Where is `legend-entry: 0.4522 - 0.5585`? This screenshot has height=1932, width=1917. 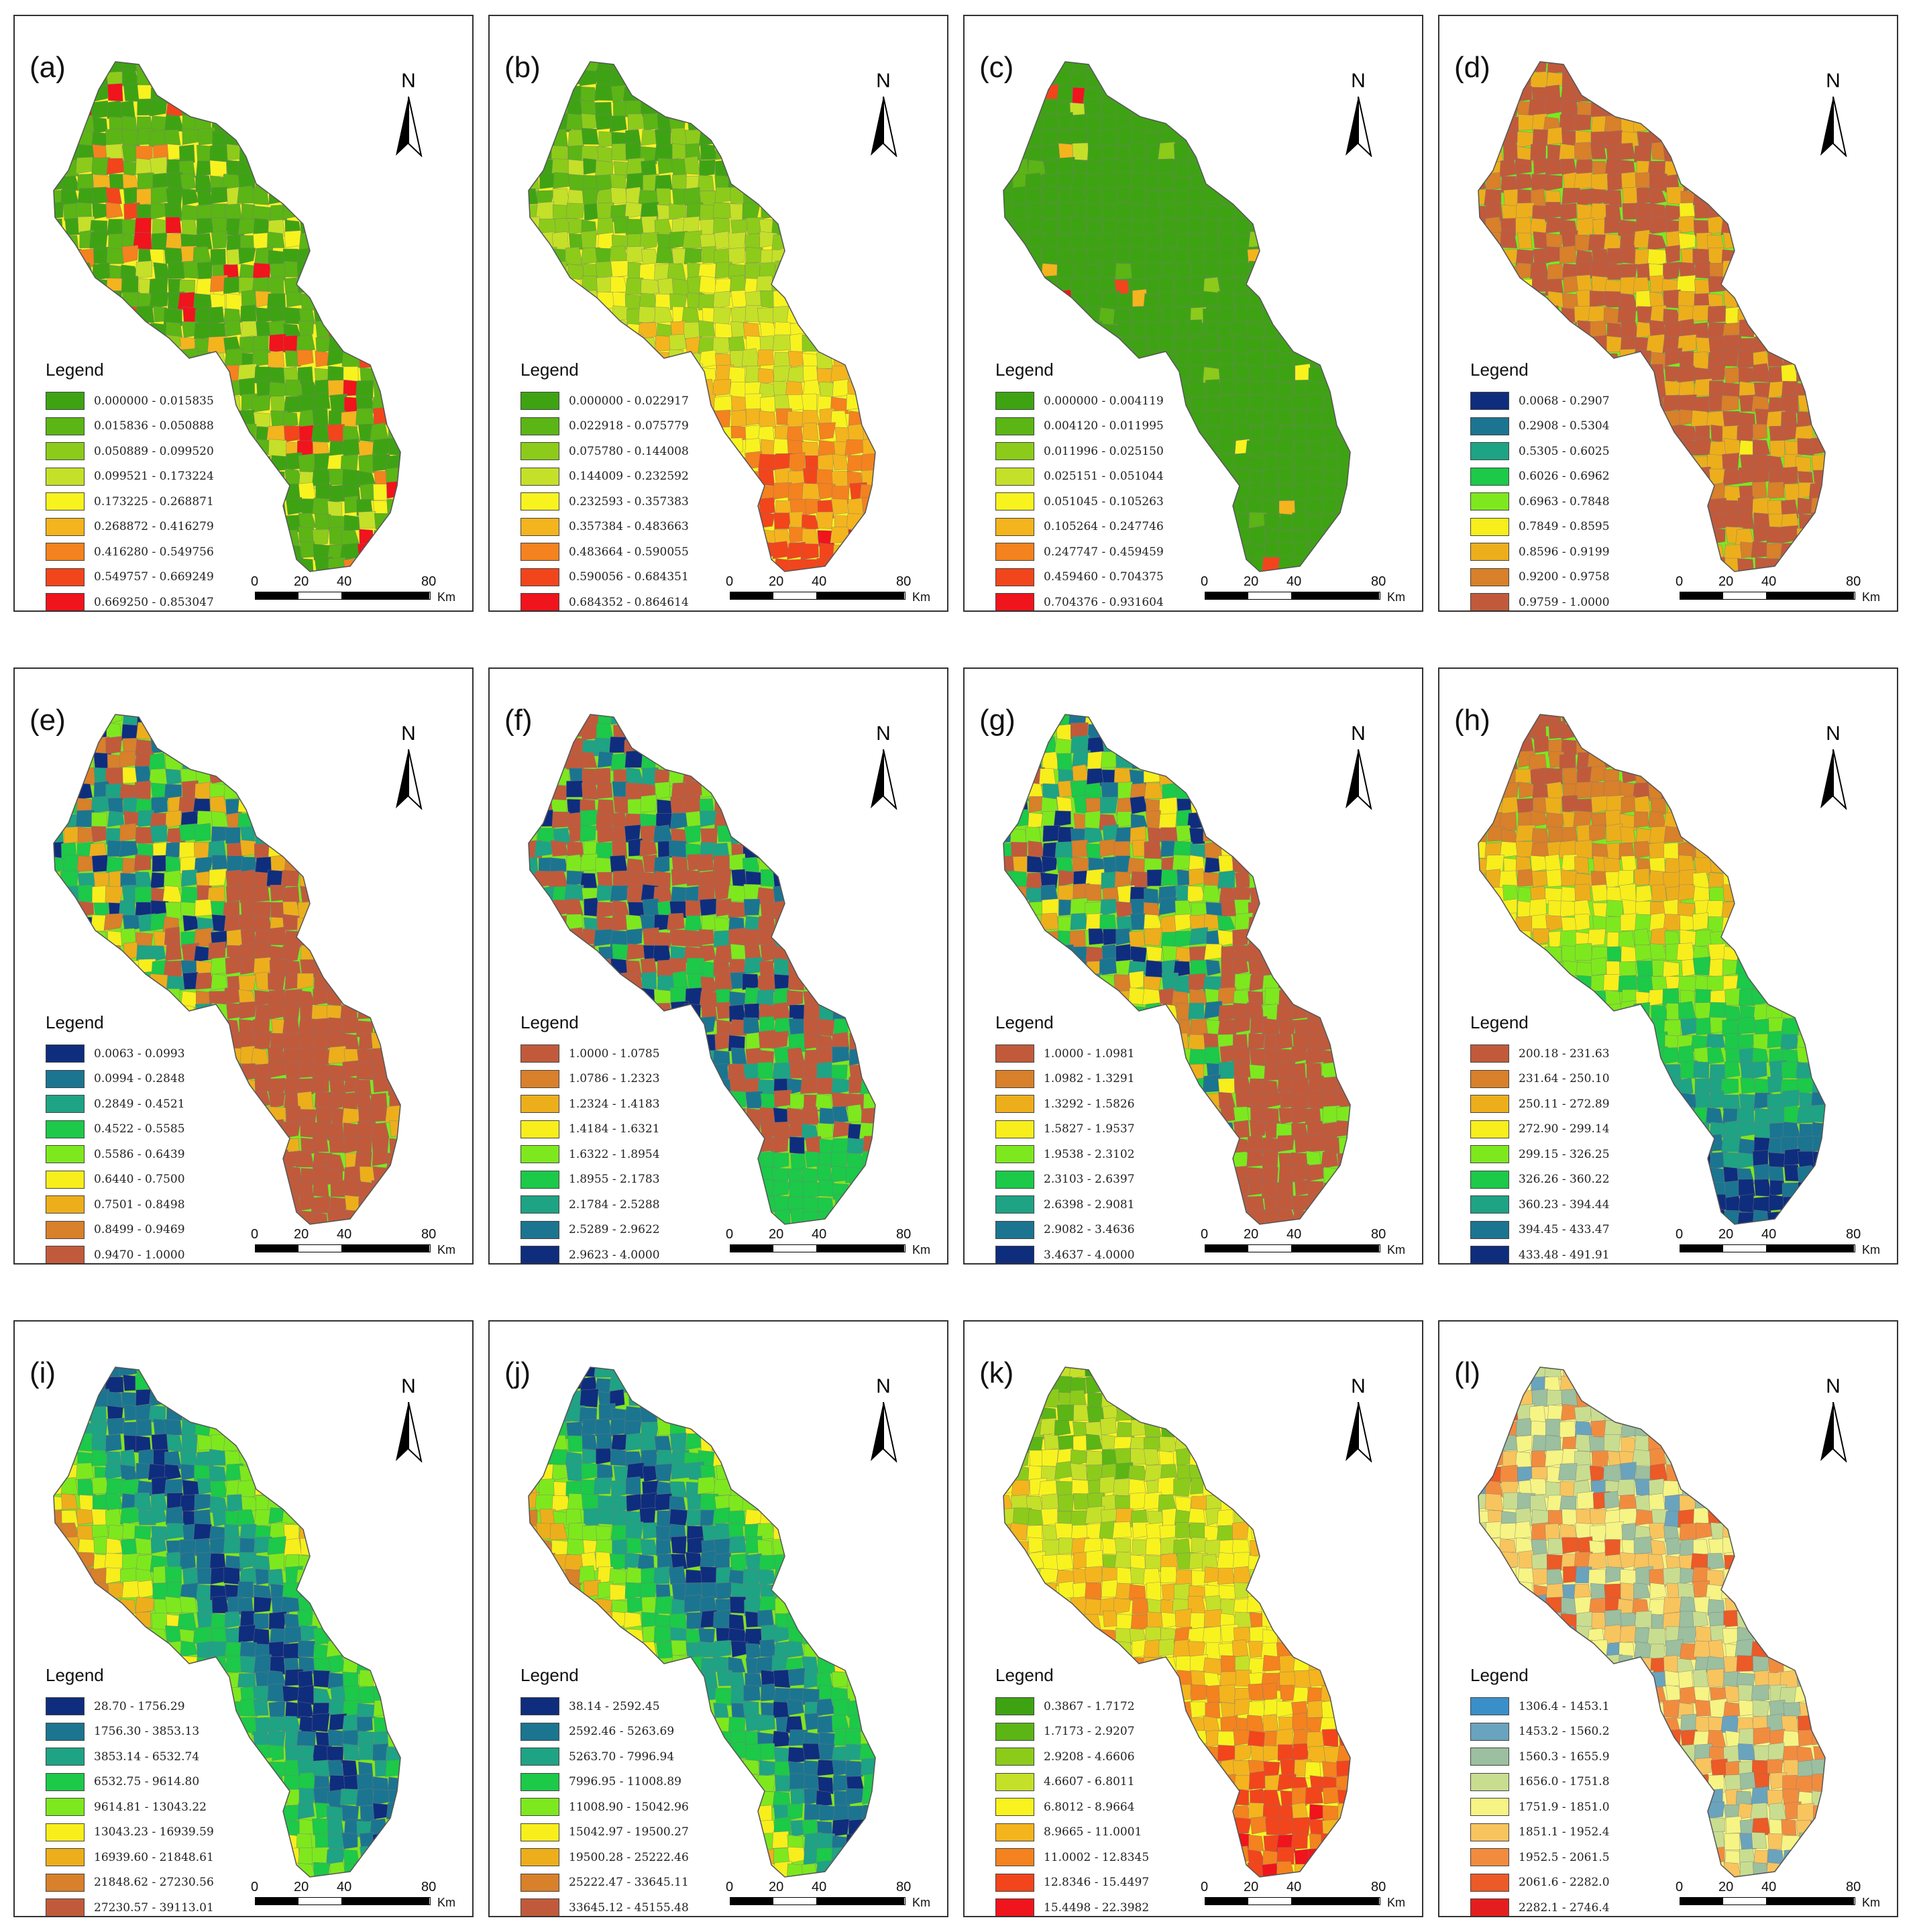 legend-entry: 0.4522 - 0.5585 is located at coordinates (115, 1129).